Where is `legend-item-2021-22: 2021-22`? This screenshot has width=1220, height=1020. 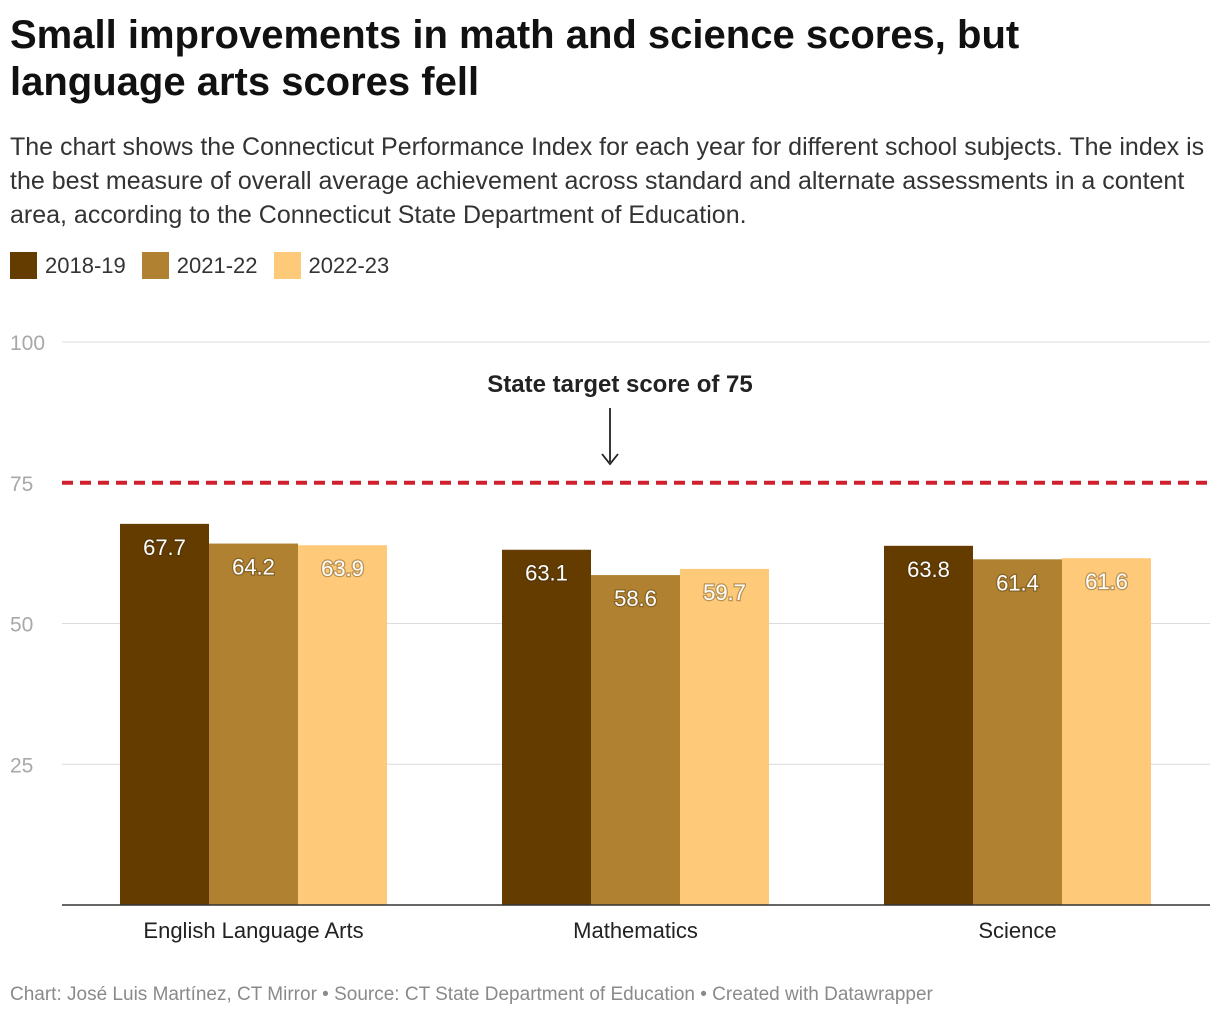
legend-item-2021-22: 2021-22 is located at coordinates (199, 265).